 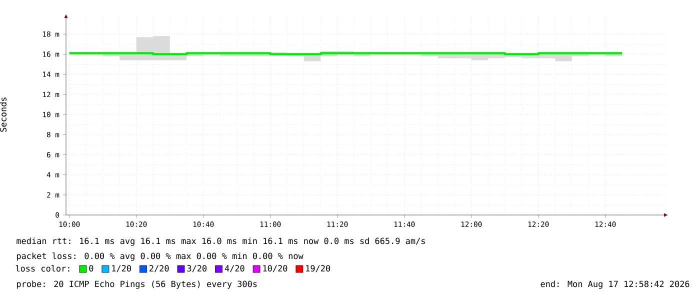 What do you see at coordinates (121, 268) in the screenshot?
I see `legend-label: 1/20` at bounding box center [121, 268].